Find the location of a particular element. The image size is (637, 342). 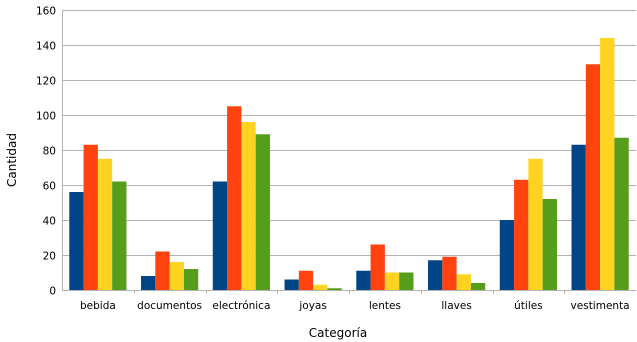

y-tick-label: 80 is located at coordinates (49, 152).